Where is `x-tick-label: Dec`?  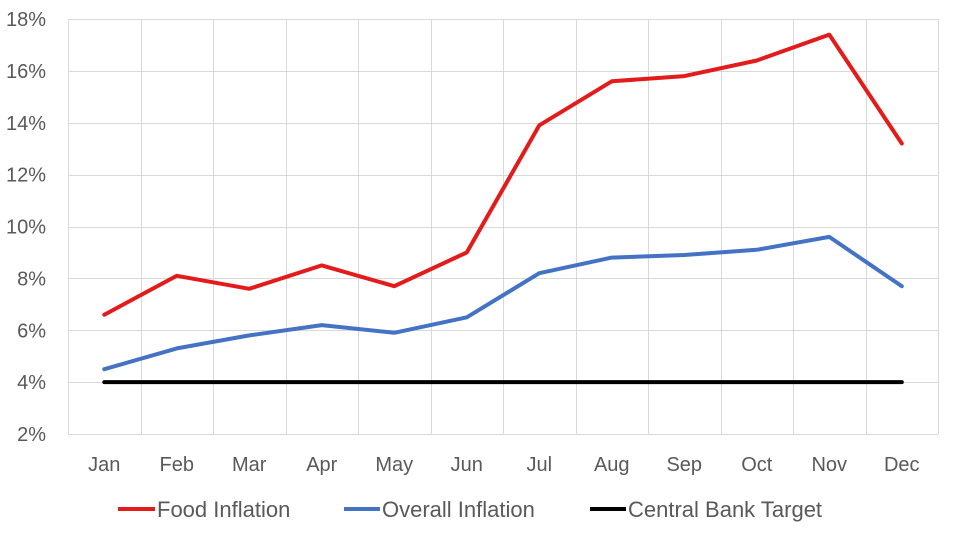 x-tick-label: Dec is located at coordinates (902, 465).